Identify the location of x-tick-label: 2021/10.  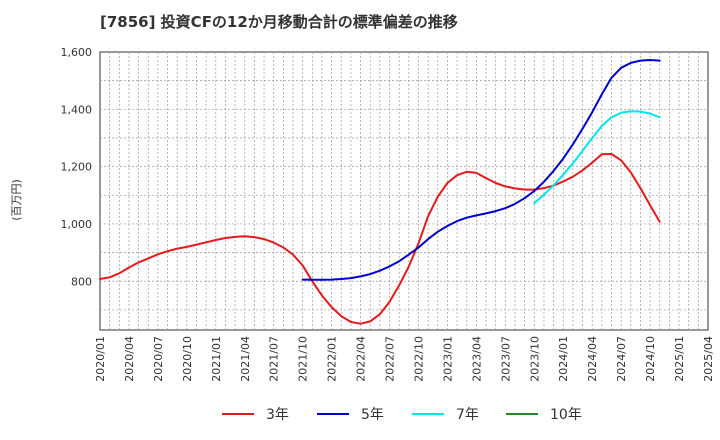
(303, 359).